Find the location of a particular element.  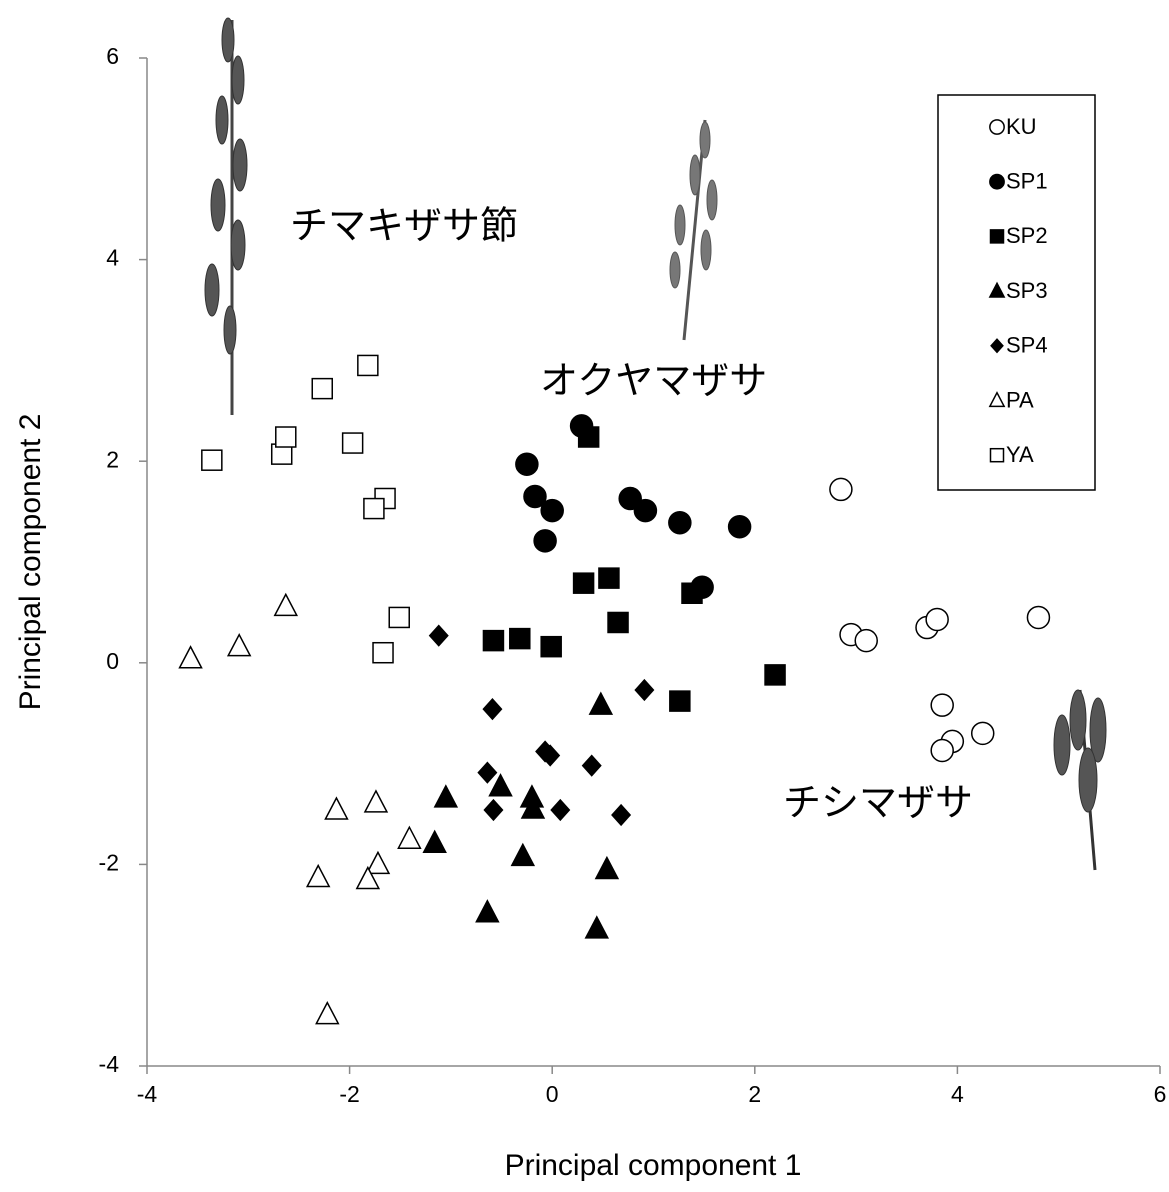

y-tick-label: 4 is located at coordinates (112, 258).